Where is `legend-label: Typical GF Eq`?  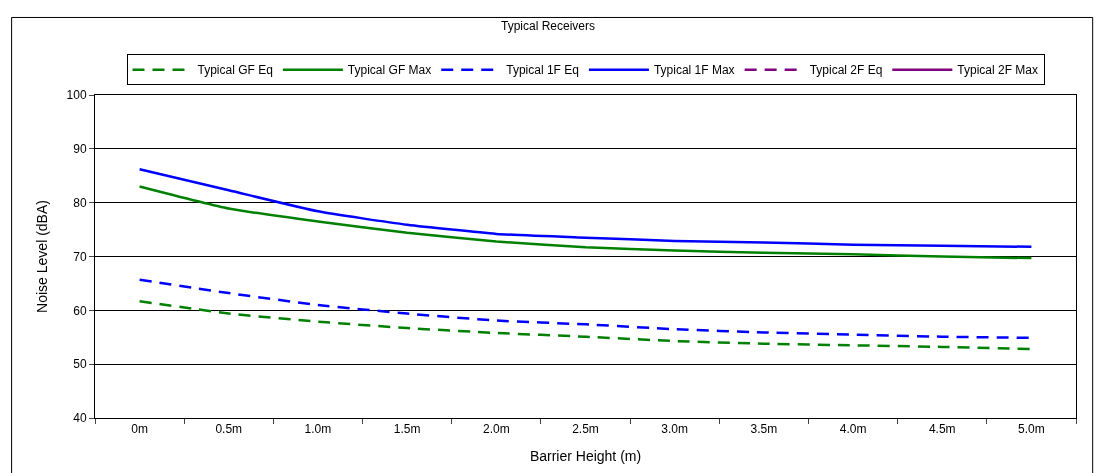 legend-label: Typical GF Eq is located at coordinates (235, 70).